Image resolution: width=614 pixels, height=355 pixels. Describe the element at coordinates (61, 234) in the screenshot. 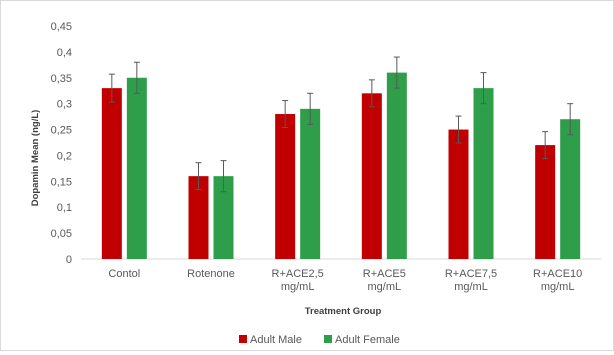

I see `y-tick-label: 0,05` at that location.